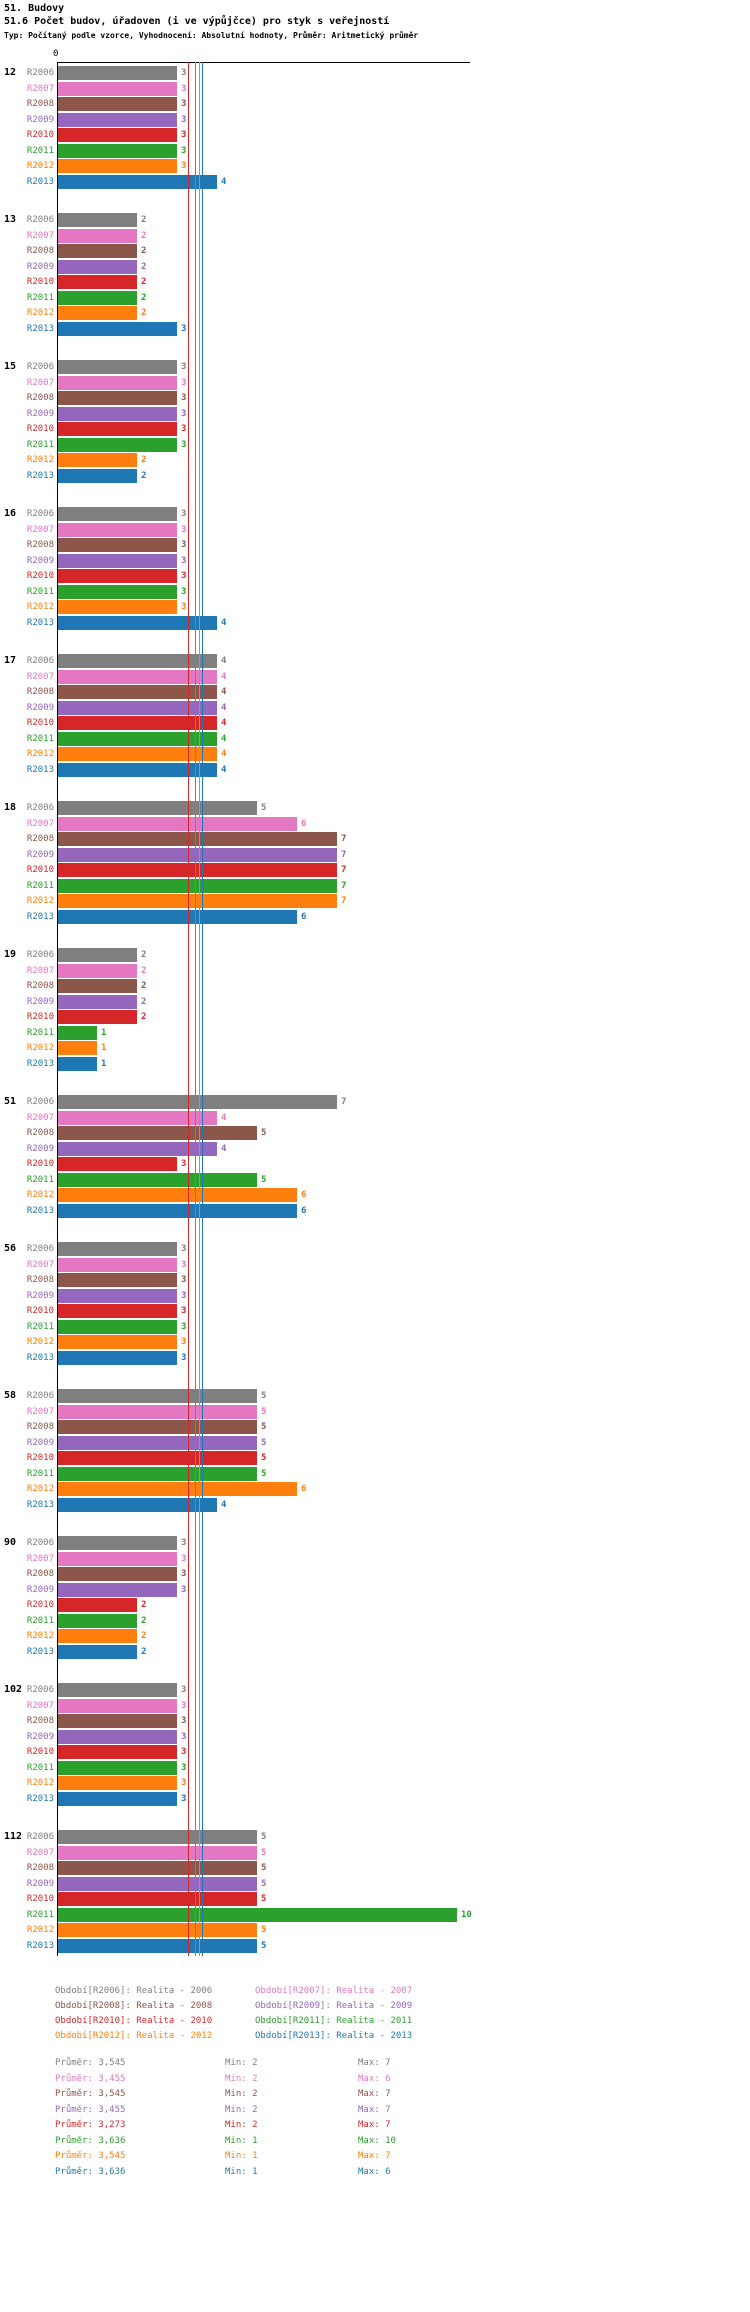  I want to click on group-label: 17, so click(10, 660).